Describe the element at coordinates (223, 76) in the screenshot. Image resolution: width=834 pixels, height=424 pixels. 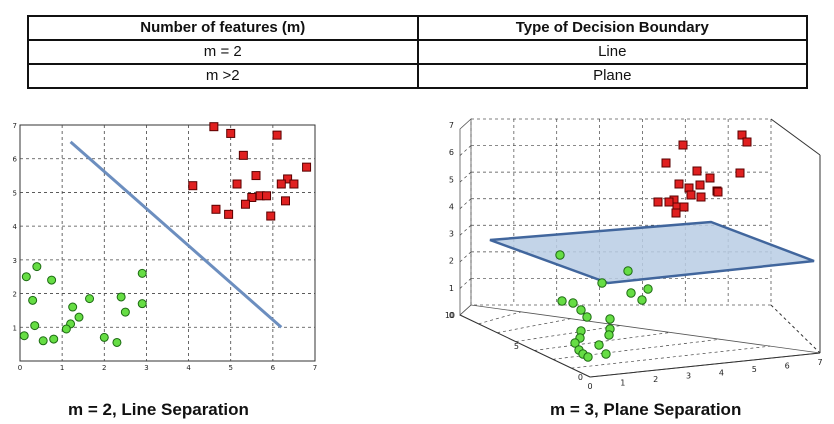
I see `cell-features: m >2` at that location.